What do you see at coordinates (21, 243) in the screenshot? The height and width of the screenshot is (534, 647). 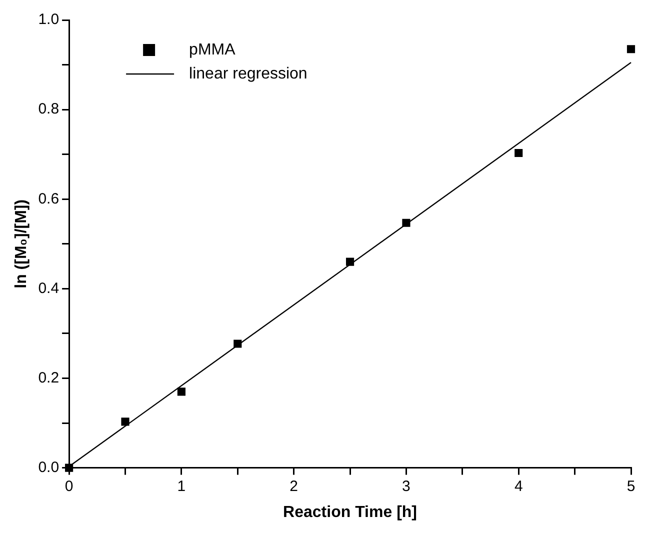 I see `y-axis-title: ln ([M₀]/[M])` at bounding box center [21, 243].